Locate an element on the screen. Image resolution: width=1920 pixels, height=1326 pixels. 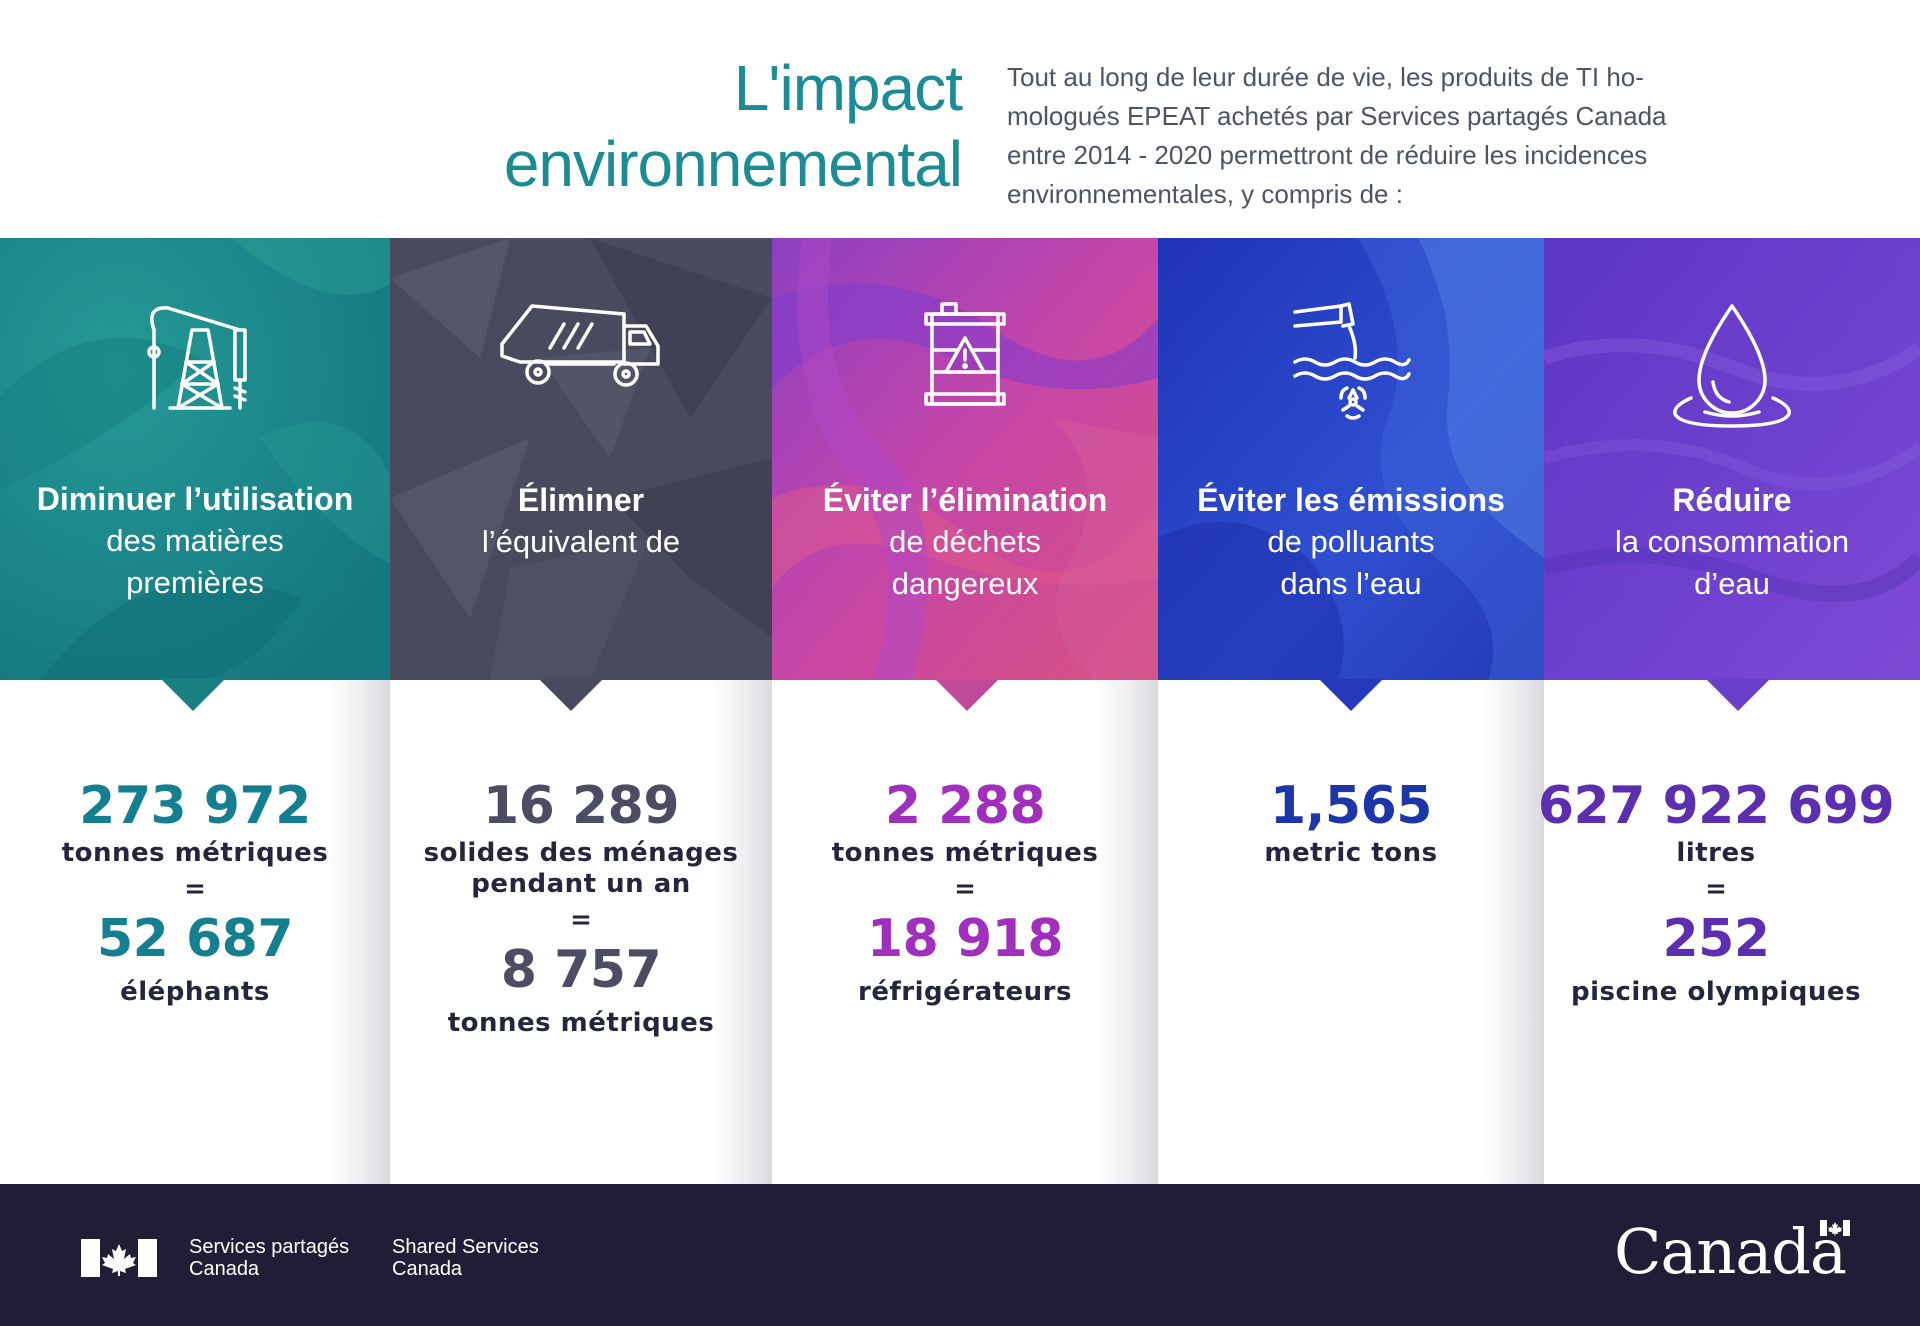
signature-english: Shared Services Canada is located at coordinates (465, 1258).